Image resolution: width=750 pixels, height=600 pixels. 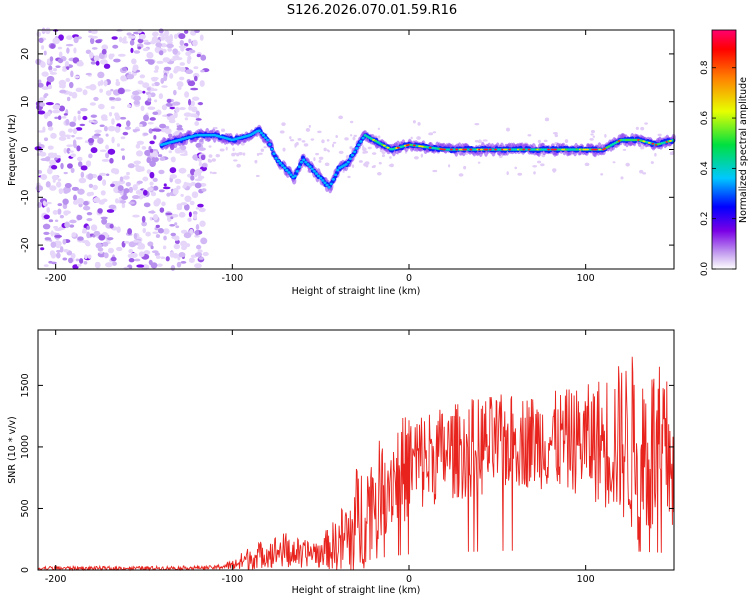 What do you see at coordinates (356, 291) in the screenshot?
I see `spectrogram-xlabel: Height of straight line (km)` at bounding box center [356, 291].